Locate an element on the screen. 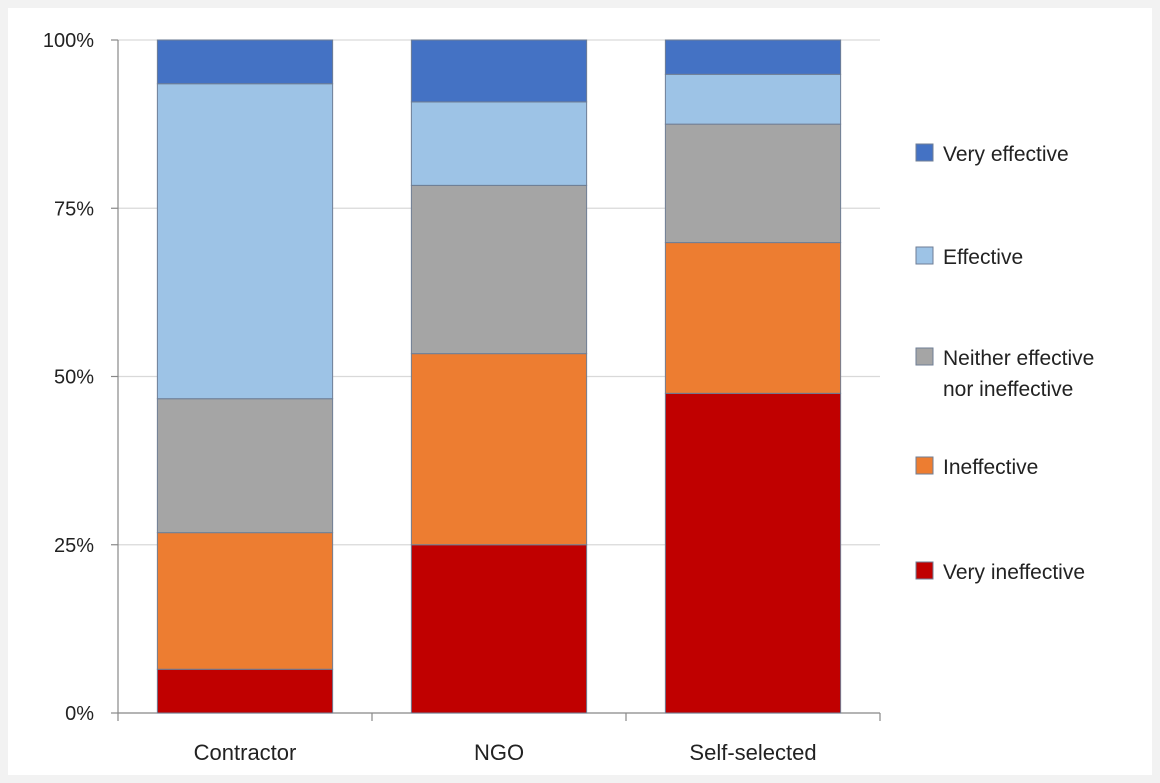  x-category-label: Contractor is located at coordinates (245, 752).